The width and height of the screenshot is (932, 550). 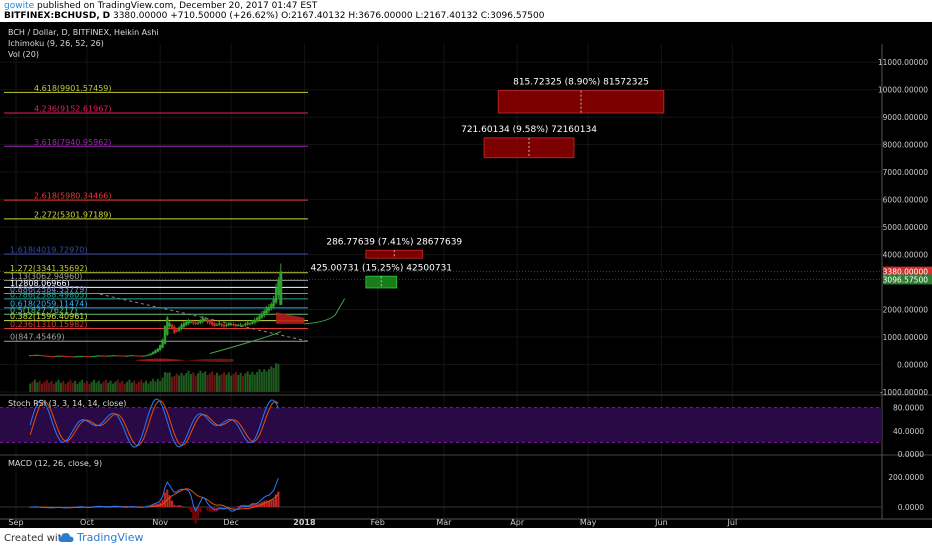 What do you see at coordinates (911, 507) in the screenshot?
I see `macd-tick-label: 0.0000` at bounding box center [911, 507].